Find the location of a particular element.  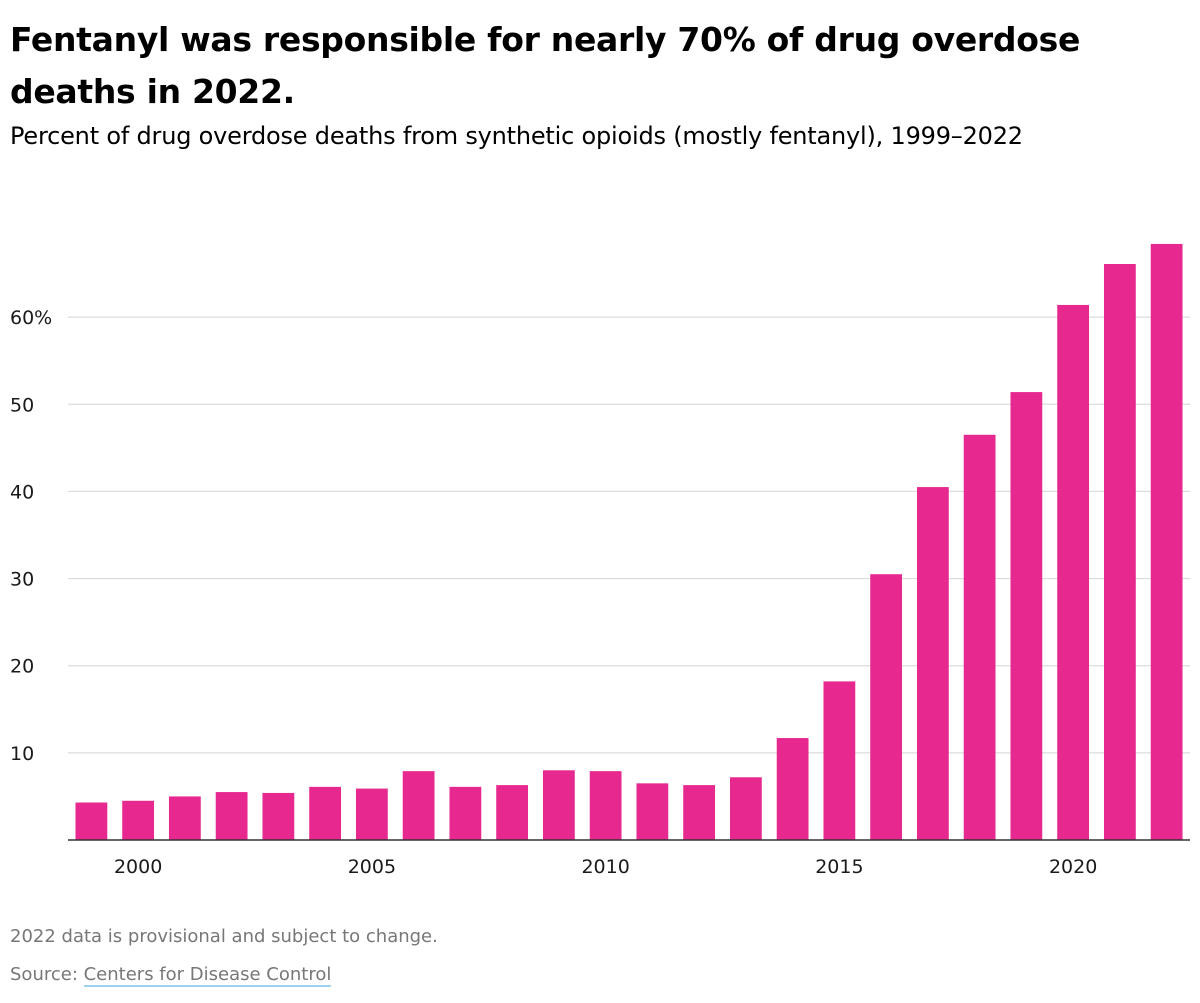

x-tick-label-2005: 2005 is located at coordinates (372, 867).